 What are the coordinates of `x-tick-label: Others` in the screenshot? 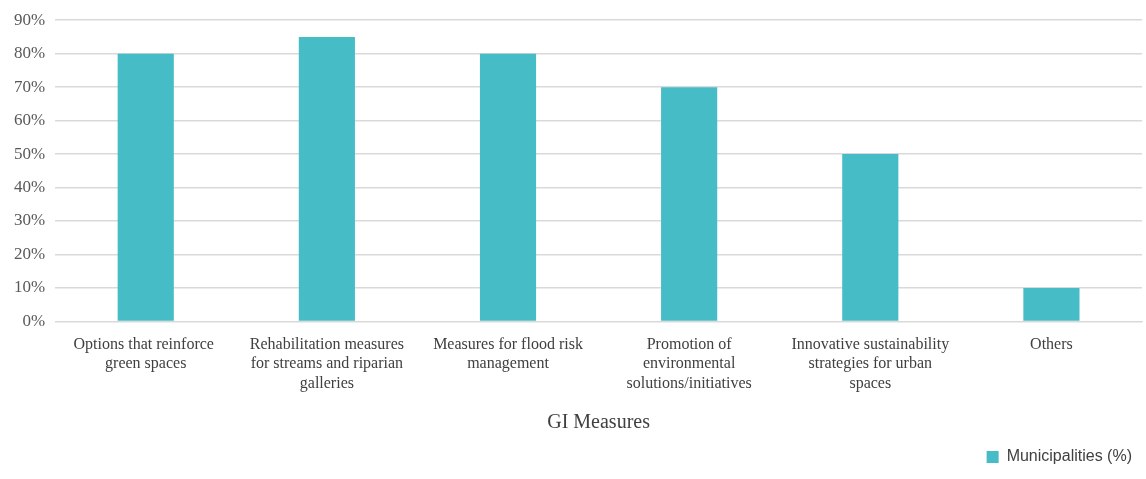 It's located at (1051, 344).